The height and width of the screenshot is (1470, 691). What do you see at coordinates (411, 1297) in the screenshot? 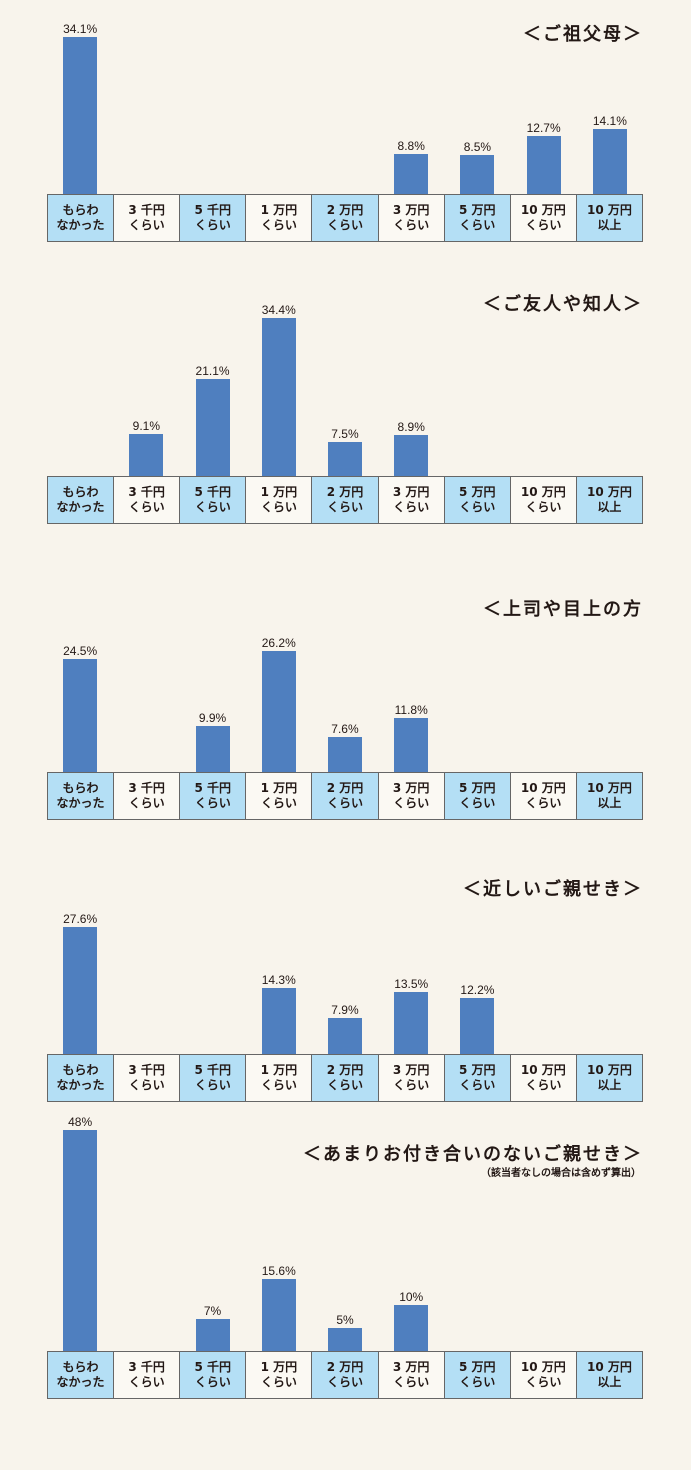
I see `data-label: 10%` at bounding box center [411, 1297].